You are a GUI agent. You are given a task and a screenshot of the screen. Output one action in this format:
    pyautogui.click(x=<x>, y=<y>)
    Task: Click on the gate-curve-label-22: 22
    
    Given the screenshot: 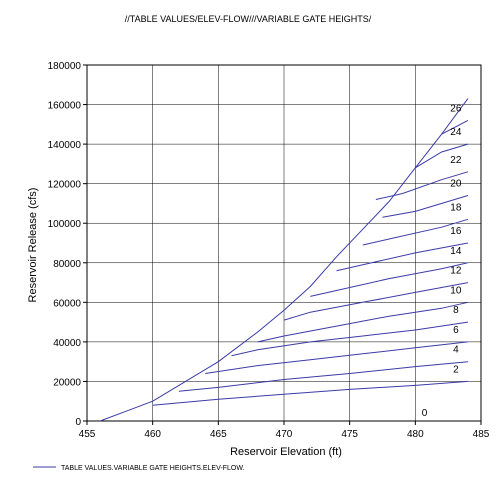 What is the action you would take?
    pyautogui.click(x=456, y=160)
    